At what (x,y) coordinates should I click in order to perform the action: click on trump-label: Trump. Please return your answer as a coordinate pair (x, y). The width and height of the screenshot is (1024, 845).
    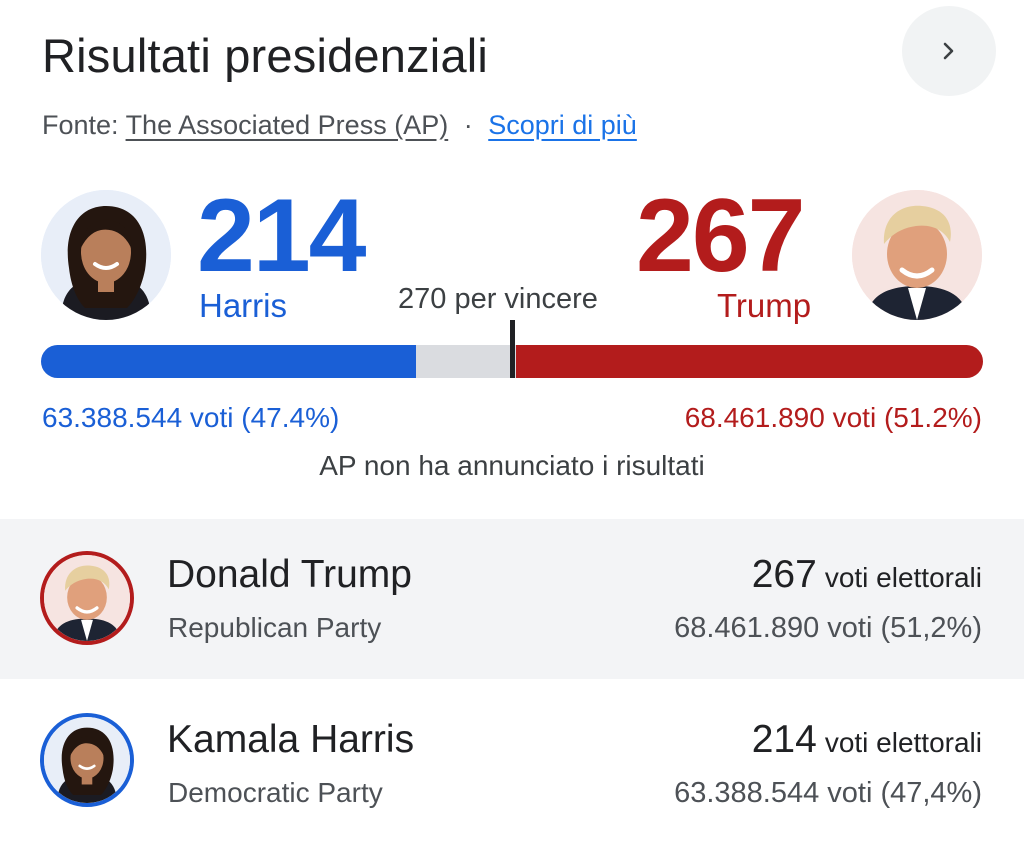
    Looking at the image, I should click on (764, 305).